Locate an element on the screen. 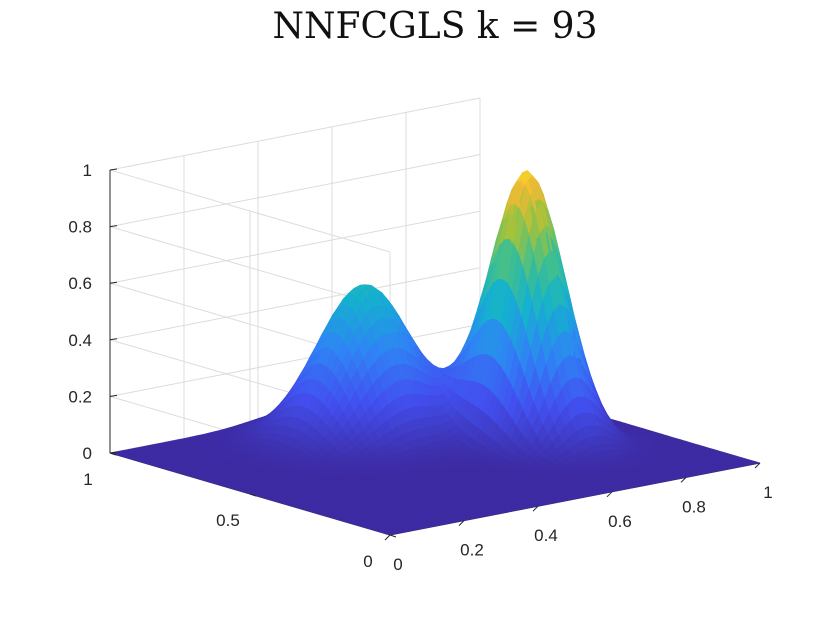 This screenshot has height=630, width=840. chart-title: NNFCGLS k = 93 is located at coordinates (435, 26).